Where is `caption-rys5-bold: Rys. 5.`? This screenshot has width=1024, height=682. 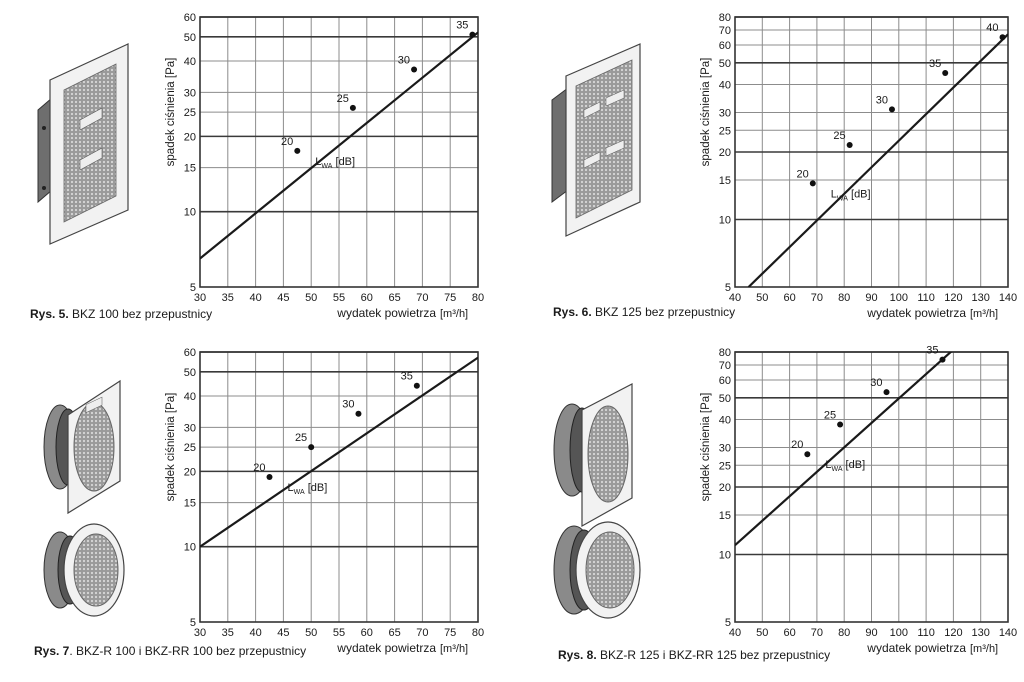
caption-rys5-bold: Rys. 5. is located at coordinates (49, 314).